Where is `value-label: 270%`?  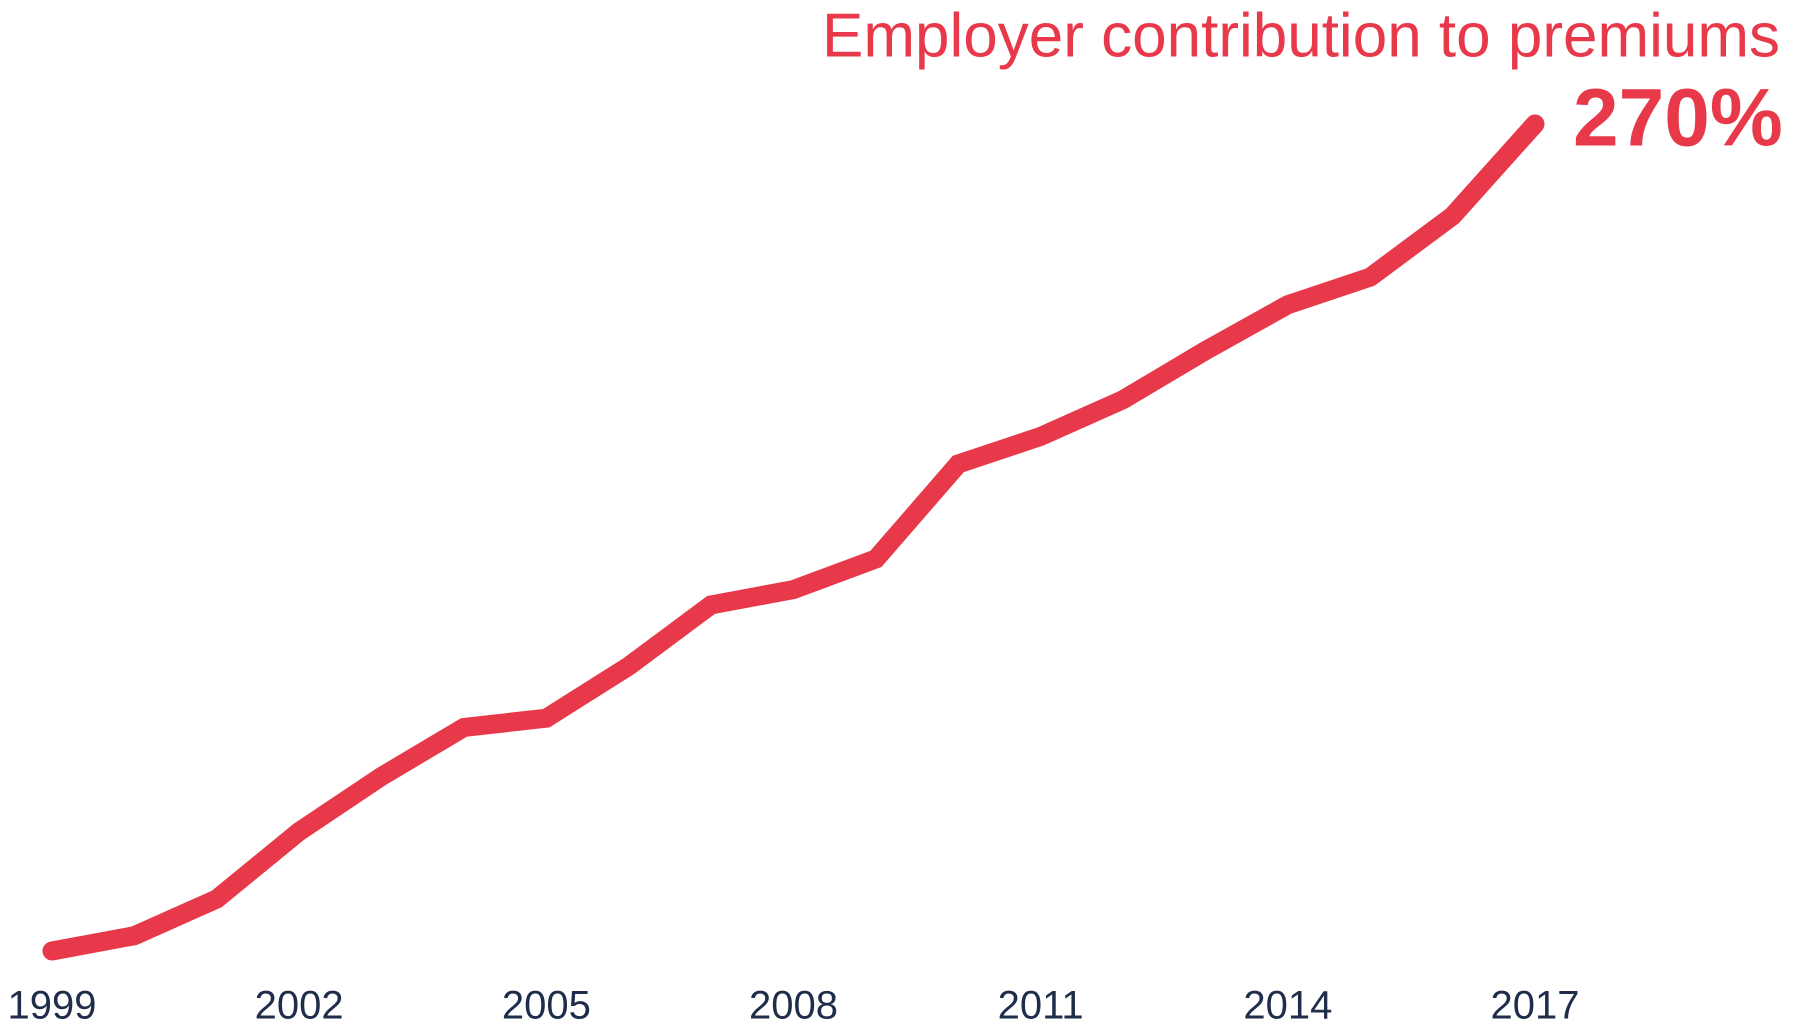 value-label: 270% is located at coordinates (1678, 118).